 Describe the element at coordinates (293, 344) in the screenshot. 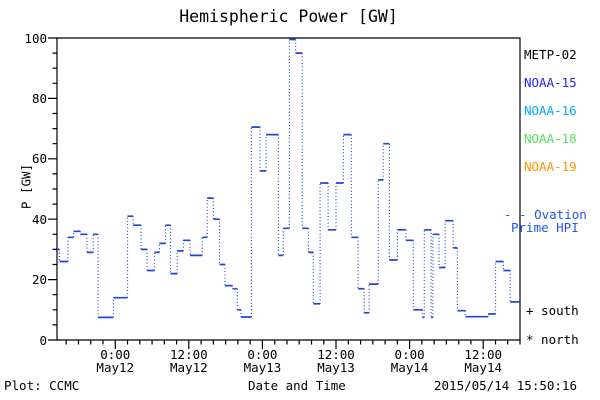

I see `x-axis-ticks` at that location.